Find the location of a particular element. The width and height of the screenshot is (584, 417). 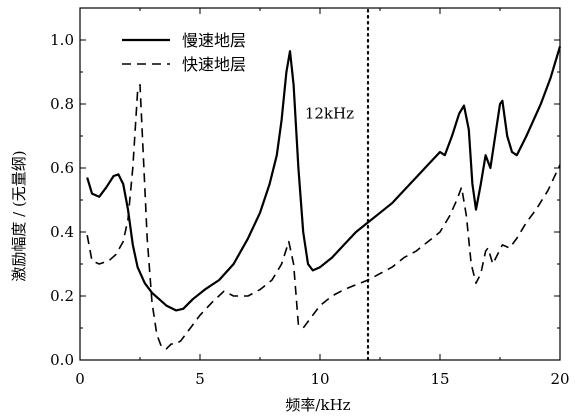

y-tick-label-5: 1.0 is located at coordinates (62, 40).